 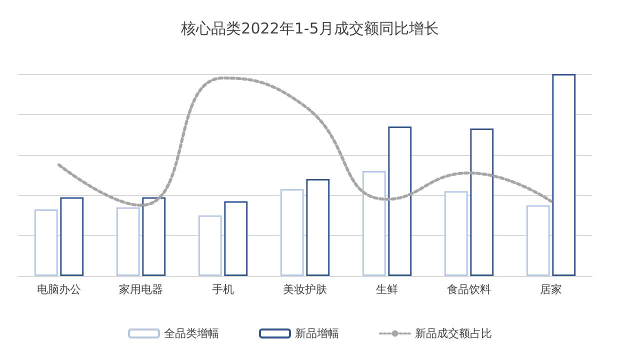 I want to click on x-tick-label: 美妆护肤, so click(x=305, y=289).